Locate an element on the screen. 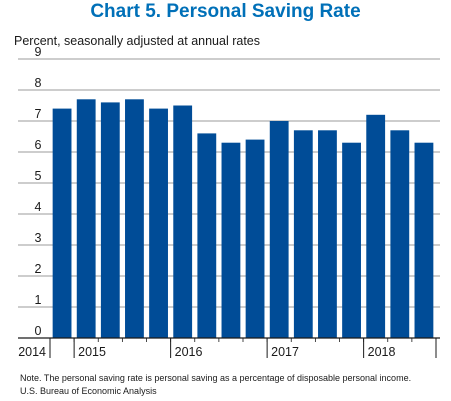 This screenshot has height=401, width=451. chart-source: U.S. Bureau of Economic Analysis is located at coordinates (88, 391).